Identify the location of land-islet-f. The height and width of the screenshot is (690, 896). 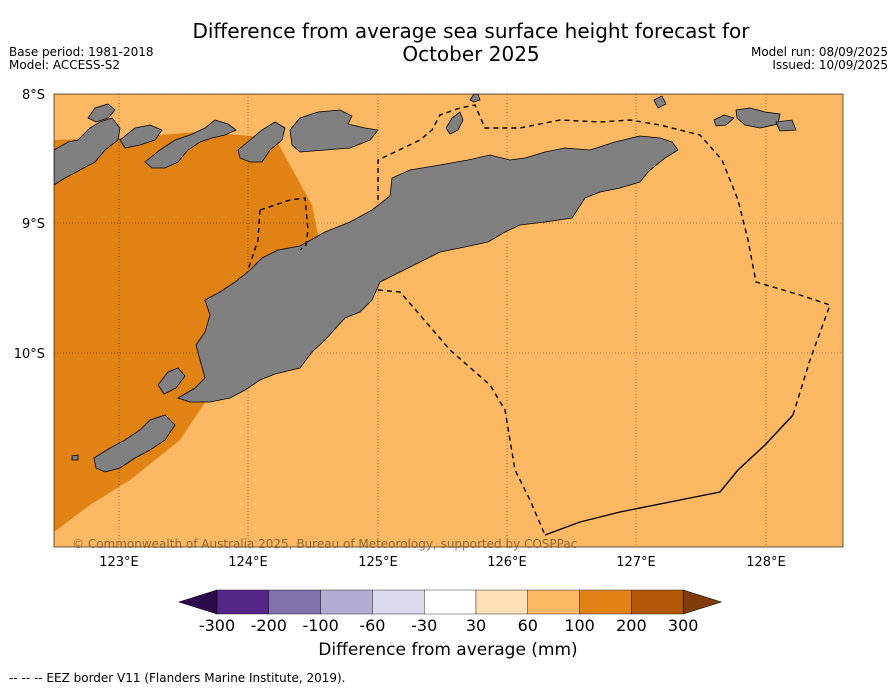
(786, 125).